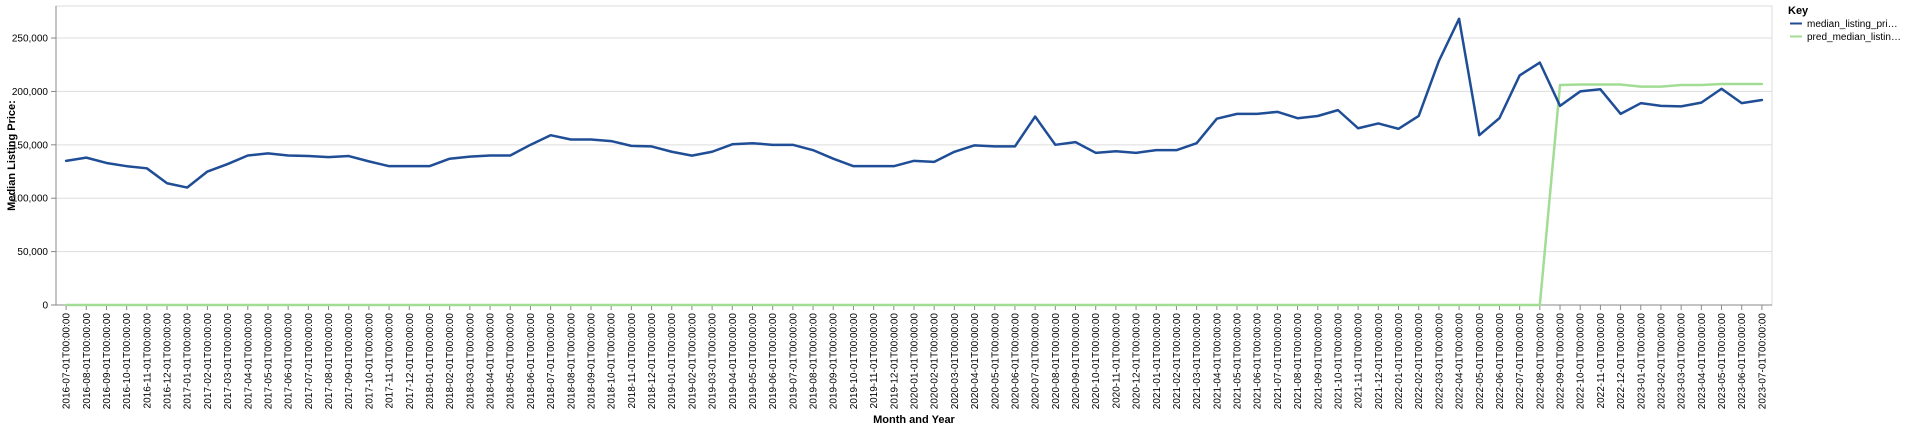 The width and height of the screenshot is (1920, 429). What do you see at coordinates (1116, 361) in the screenshot?
I see `x-tick-label: 2020-11-01T00:00:00` at bounding box center [1116, 361].